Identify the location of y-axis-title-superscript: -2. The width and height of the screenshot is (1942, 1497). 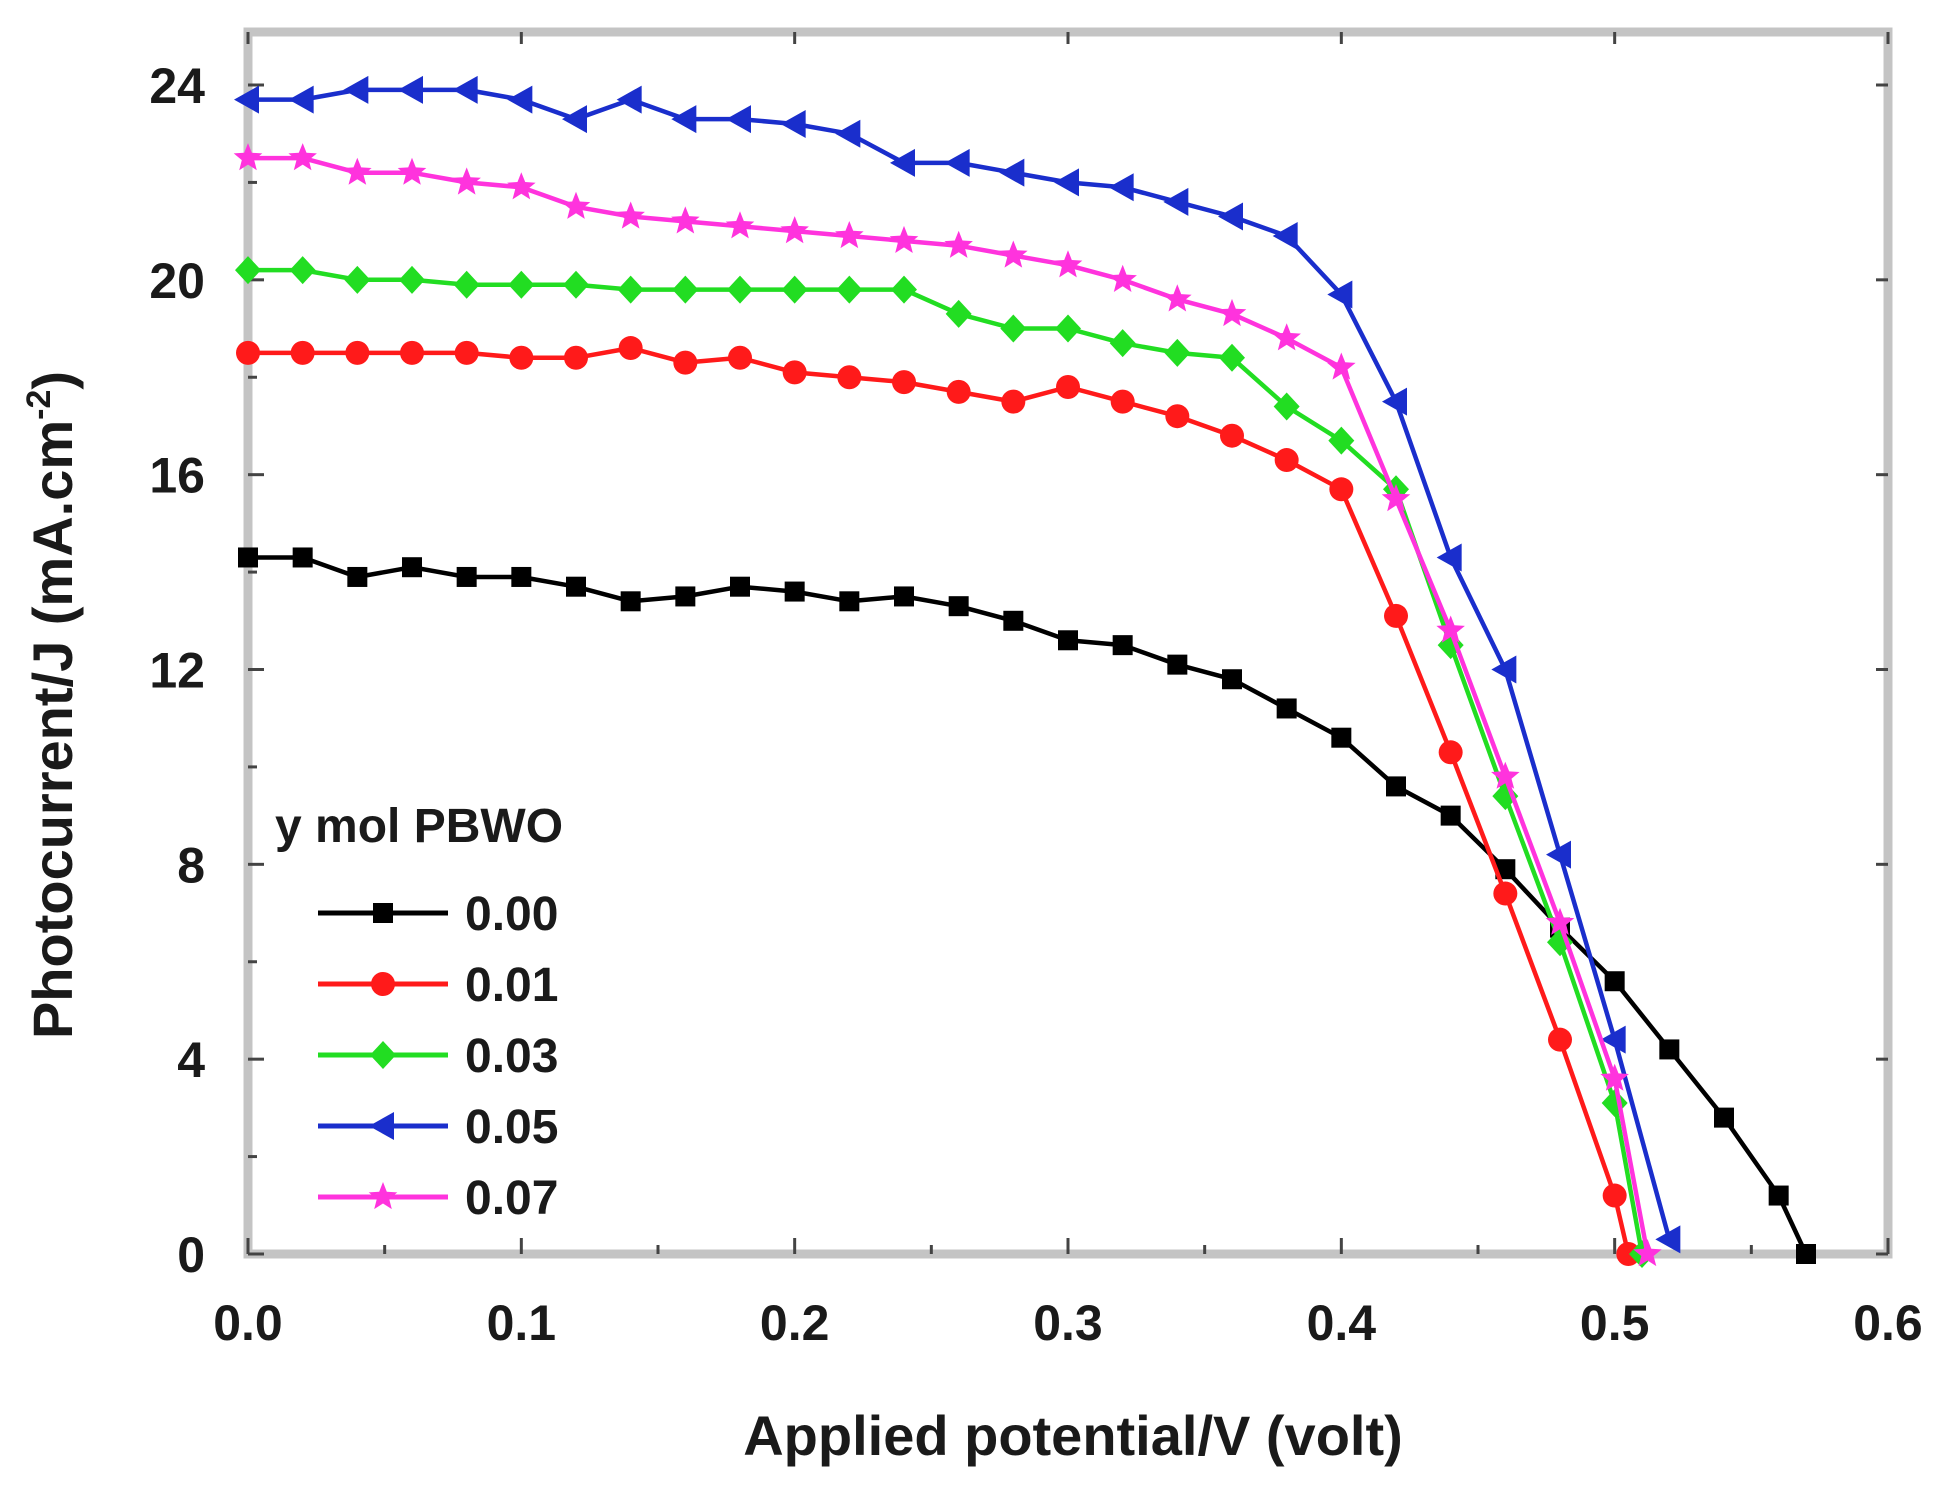
(39, 405).